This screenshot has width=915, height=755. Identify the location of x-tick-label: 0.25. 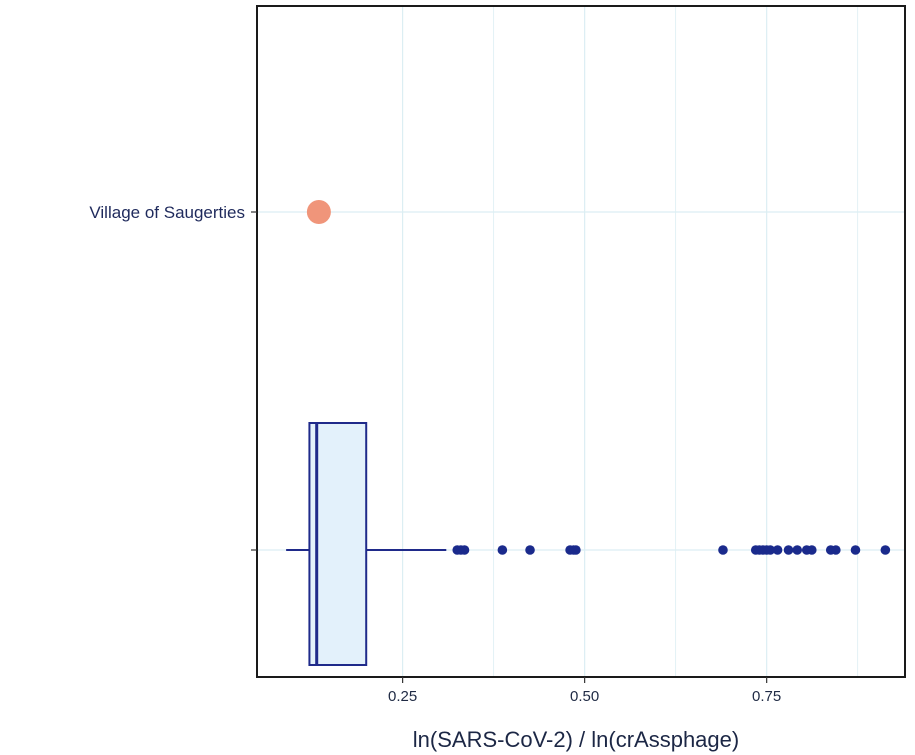
(402, 696).